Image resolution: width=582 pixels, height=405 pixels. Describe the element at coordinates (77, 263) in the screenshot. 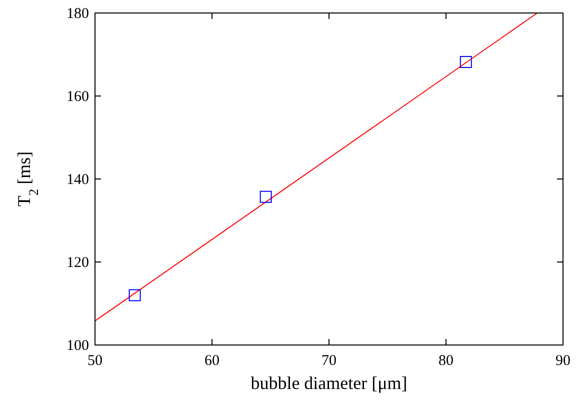

I see `y-tick-label: 120` at that location.